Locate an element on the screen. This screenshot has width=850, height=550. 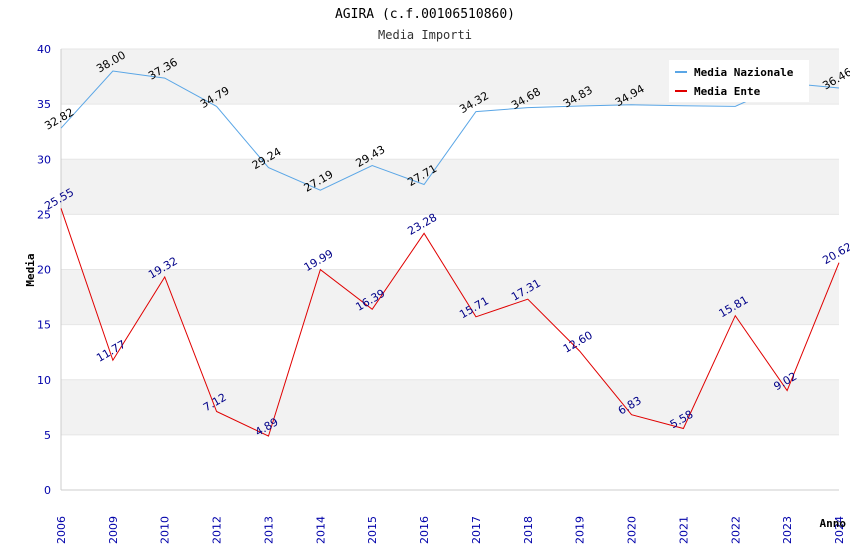
y-tick-labels: 0 5 10 15 20 25 30 35 40 is located at coordinates (44, 270).